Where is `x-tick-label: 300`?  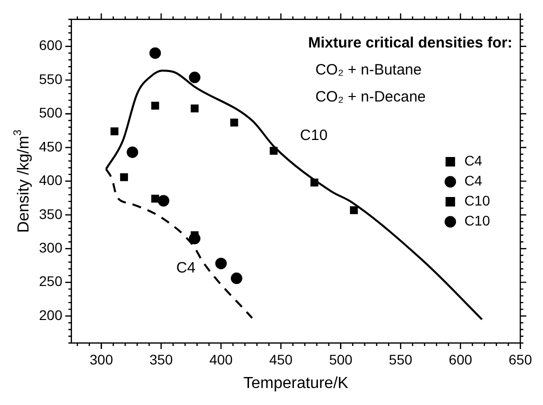
x-tick-label: 300 is located at coordinates (102, 359).